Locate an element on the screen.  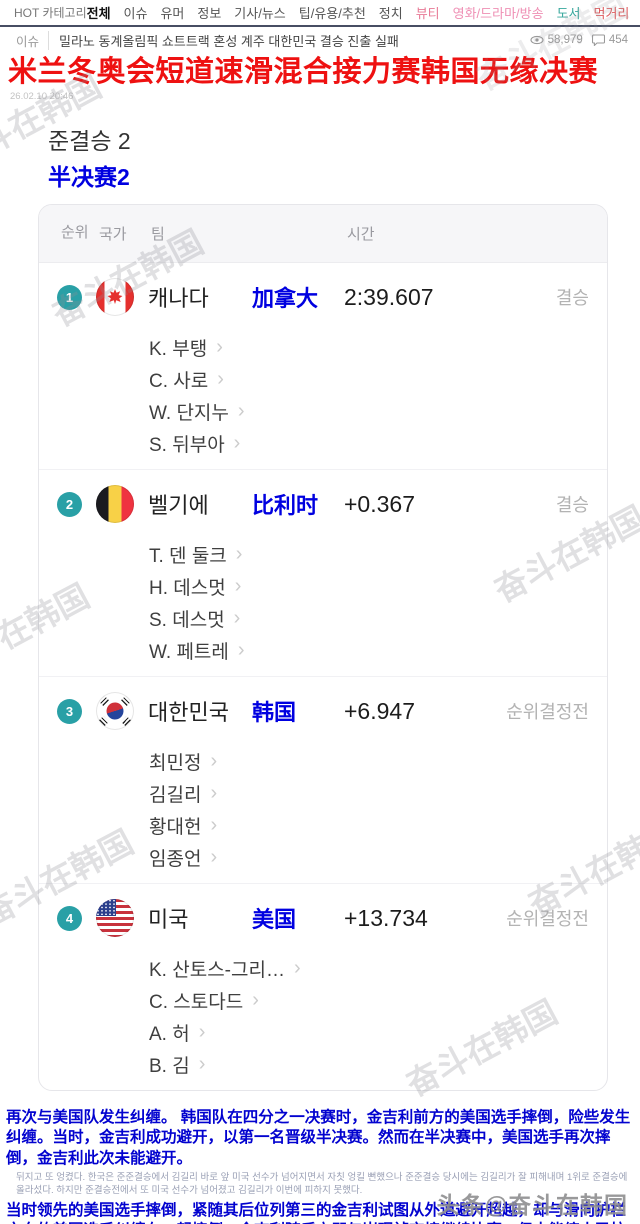
rank-badge: 1 is located at coordinates (69, 297).